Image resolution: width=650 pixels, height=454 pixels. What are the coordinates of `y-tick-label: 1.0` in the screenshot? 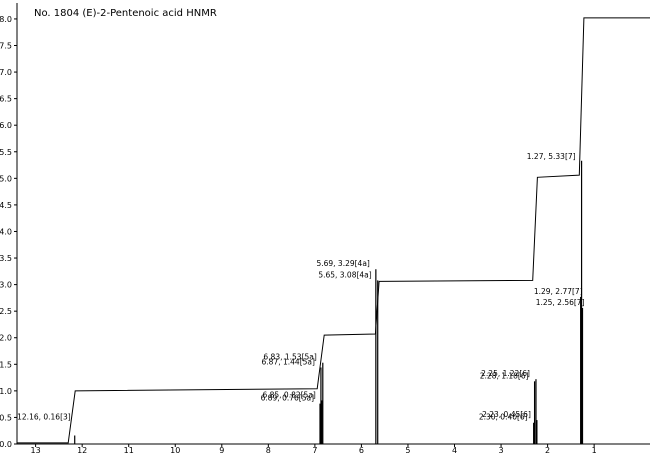 It's located at (6, 391).